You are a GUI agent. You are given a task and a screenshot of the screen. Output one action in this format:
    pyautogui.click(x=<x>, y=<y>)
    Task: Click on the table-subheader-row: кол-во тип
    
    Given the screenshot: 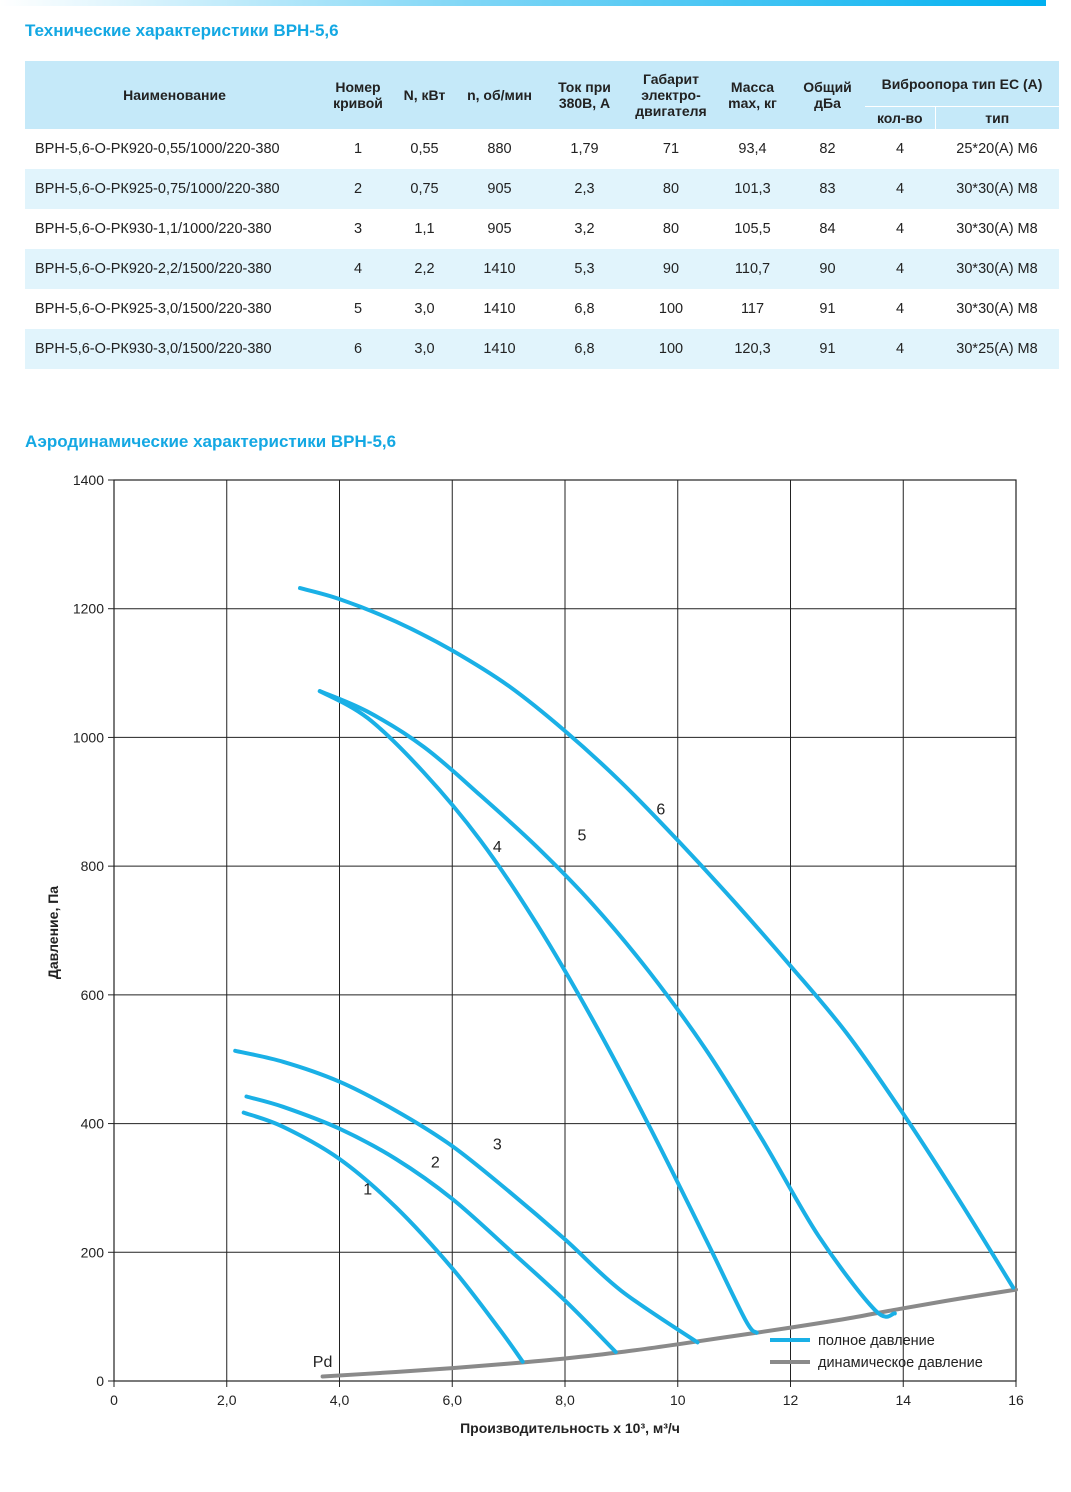 What is the action you would take?
    pyautogui.click(x=542, y=117)
    